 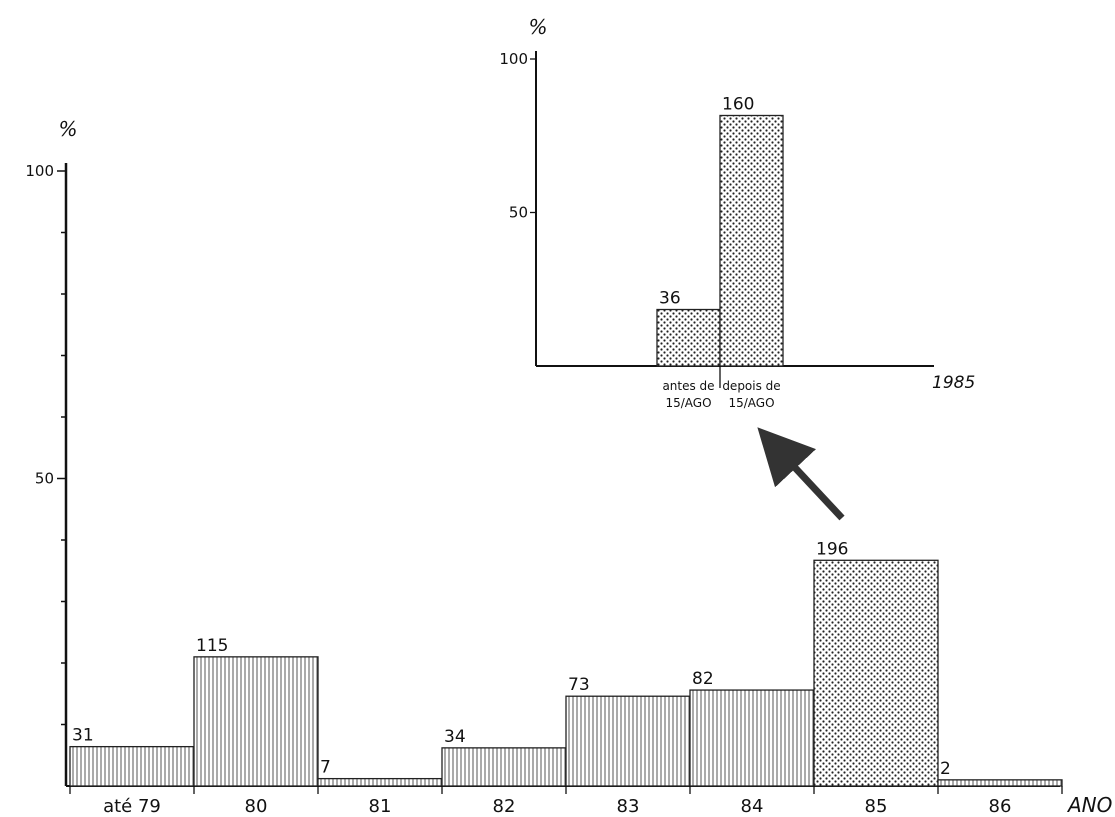 I want to click on main-x-tick-label: 83, so click(x=628, y=806).